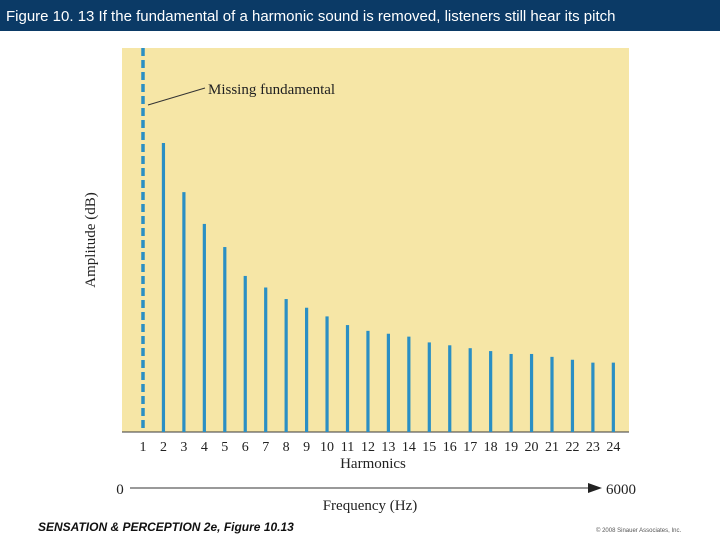  What do you see at coordinates (265, 447) in the screenshot?
I see `tick-label-7: 7` at bounding box center [265, 447].